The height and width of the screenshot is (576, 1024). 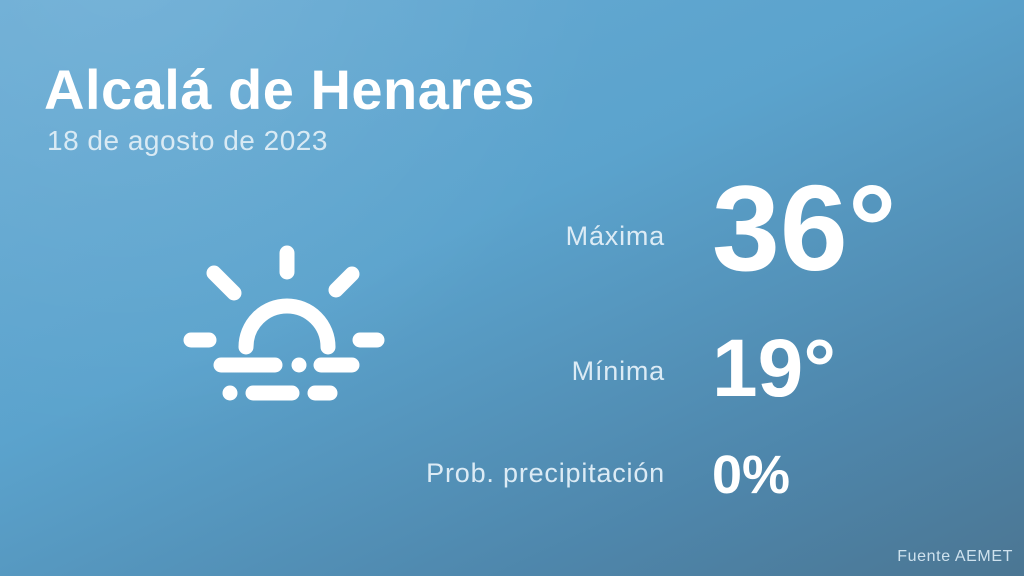 What do you see at coordinates (955, 556) in the screenshot?
I see `source-credit: Fuente AEMET` at bounding box center [955, 556].